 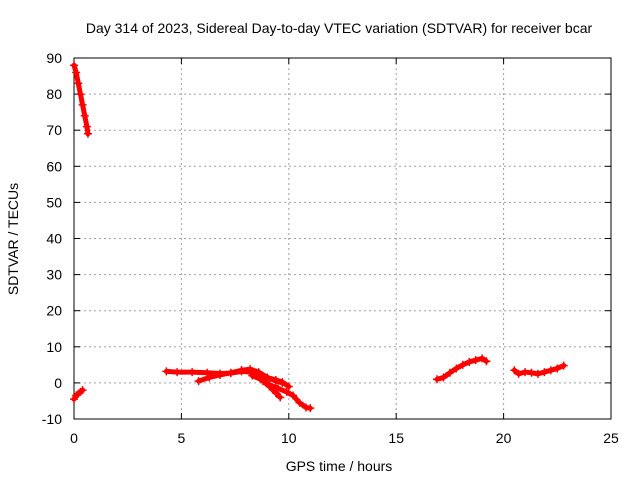 I want to click on y-tick-label: 10, so click(x=54, y=347).